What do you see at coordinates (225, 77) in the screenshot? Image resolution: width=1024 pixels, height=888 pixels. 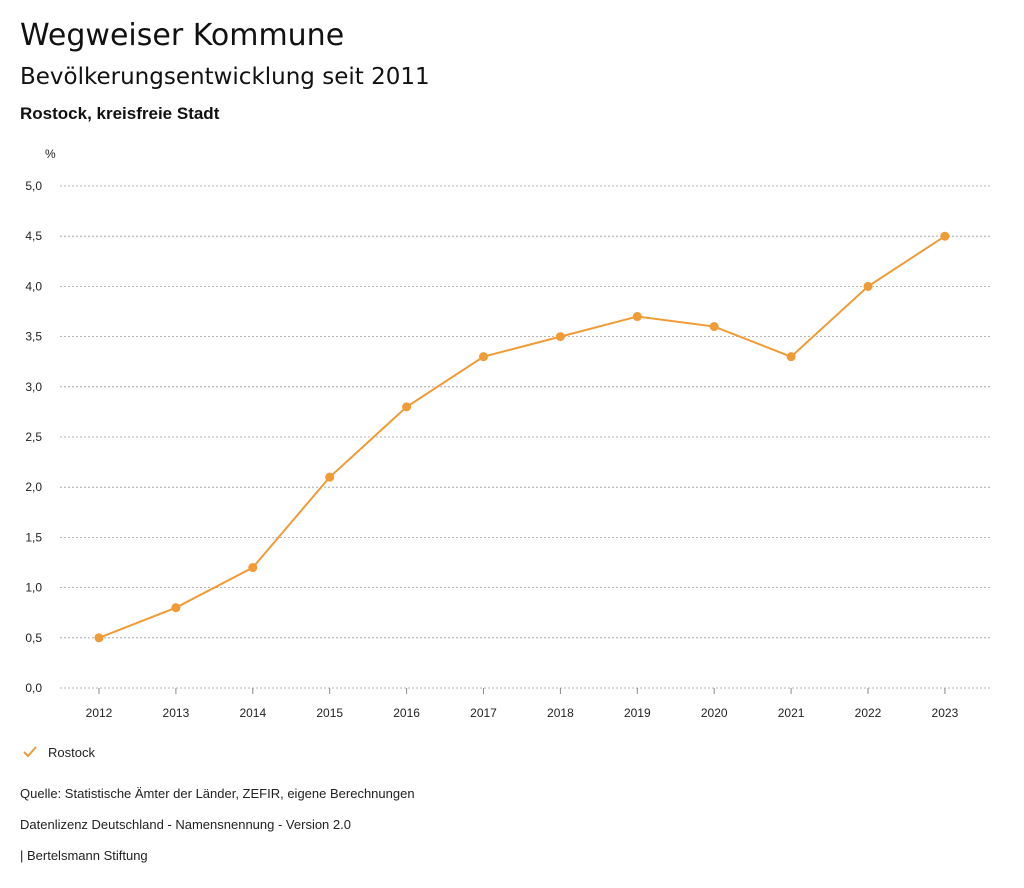 I see `chart-subtitle: Bevölkerungsentwicklung seit 2011` at bounding box center [225, 77].